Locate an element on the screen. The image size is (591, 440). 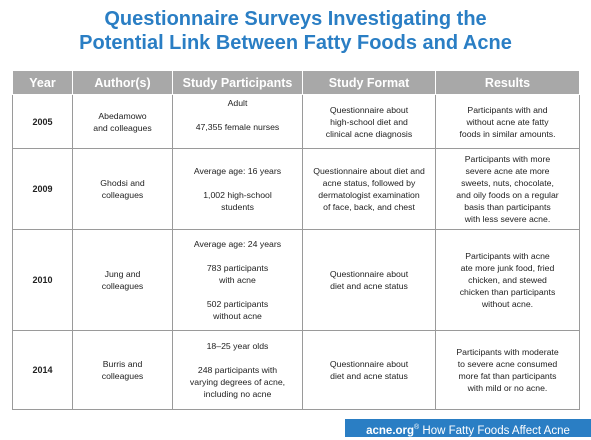
cell-year: 2009 is located at coordinates (42, 189).